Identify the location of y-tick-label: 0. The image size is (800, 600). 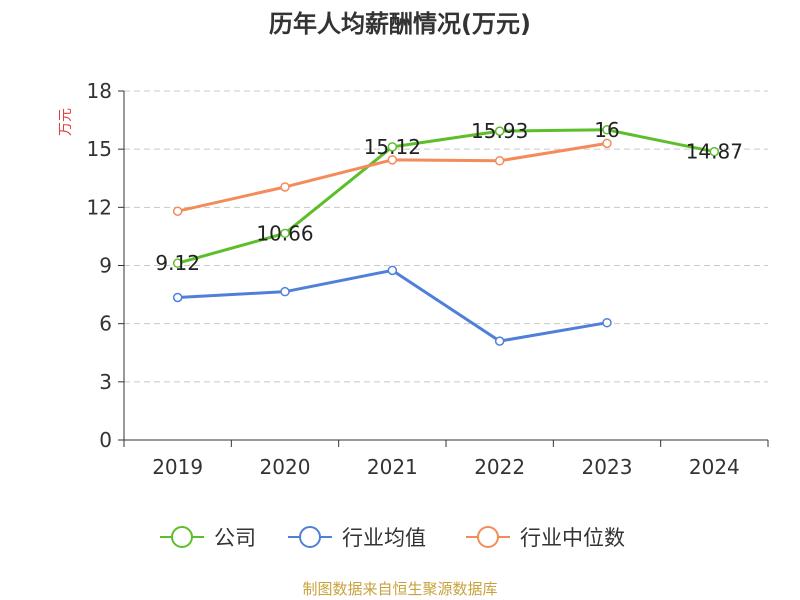
(105, 440).